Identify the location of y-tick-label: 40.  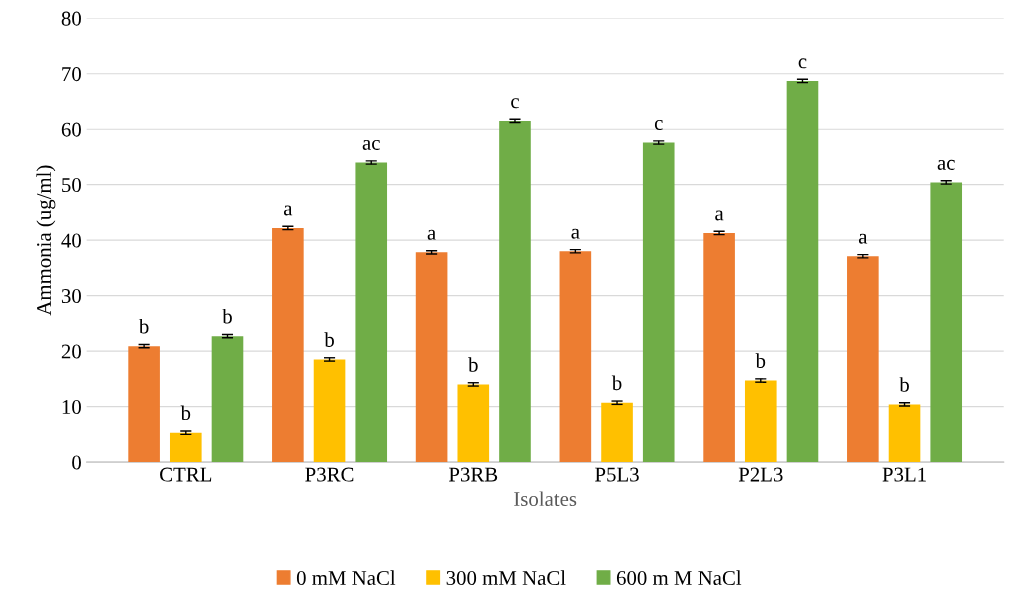
(71, 240).